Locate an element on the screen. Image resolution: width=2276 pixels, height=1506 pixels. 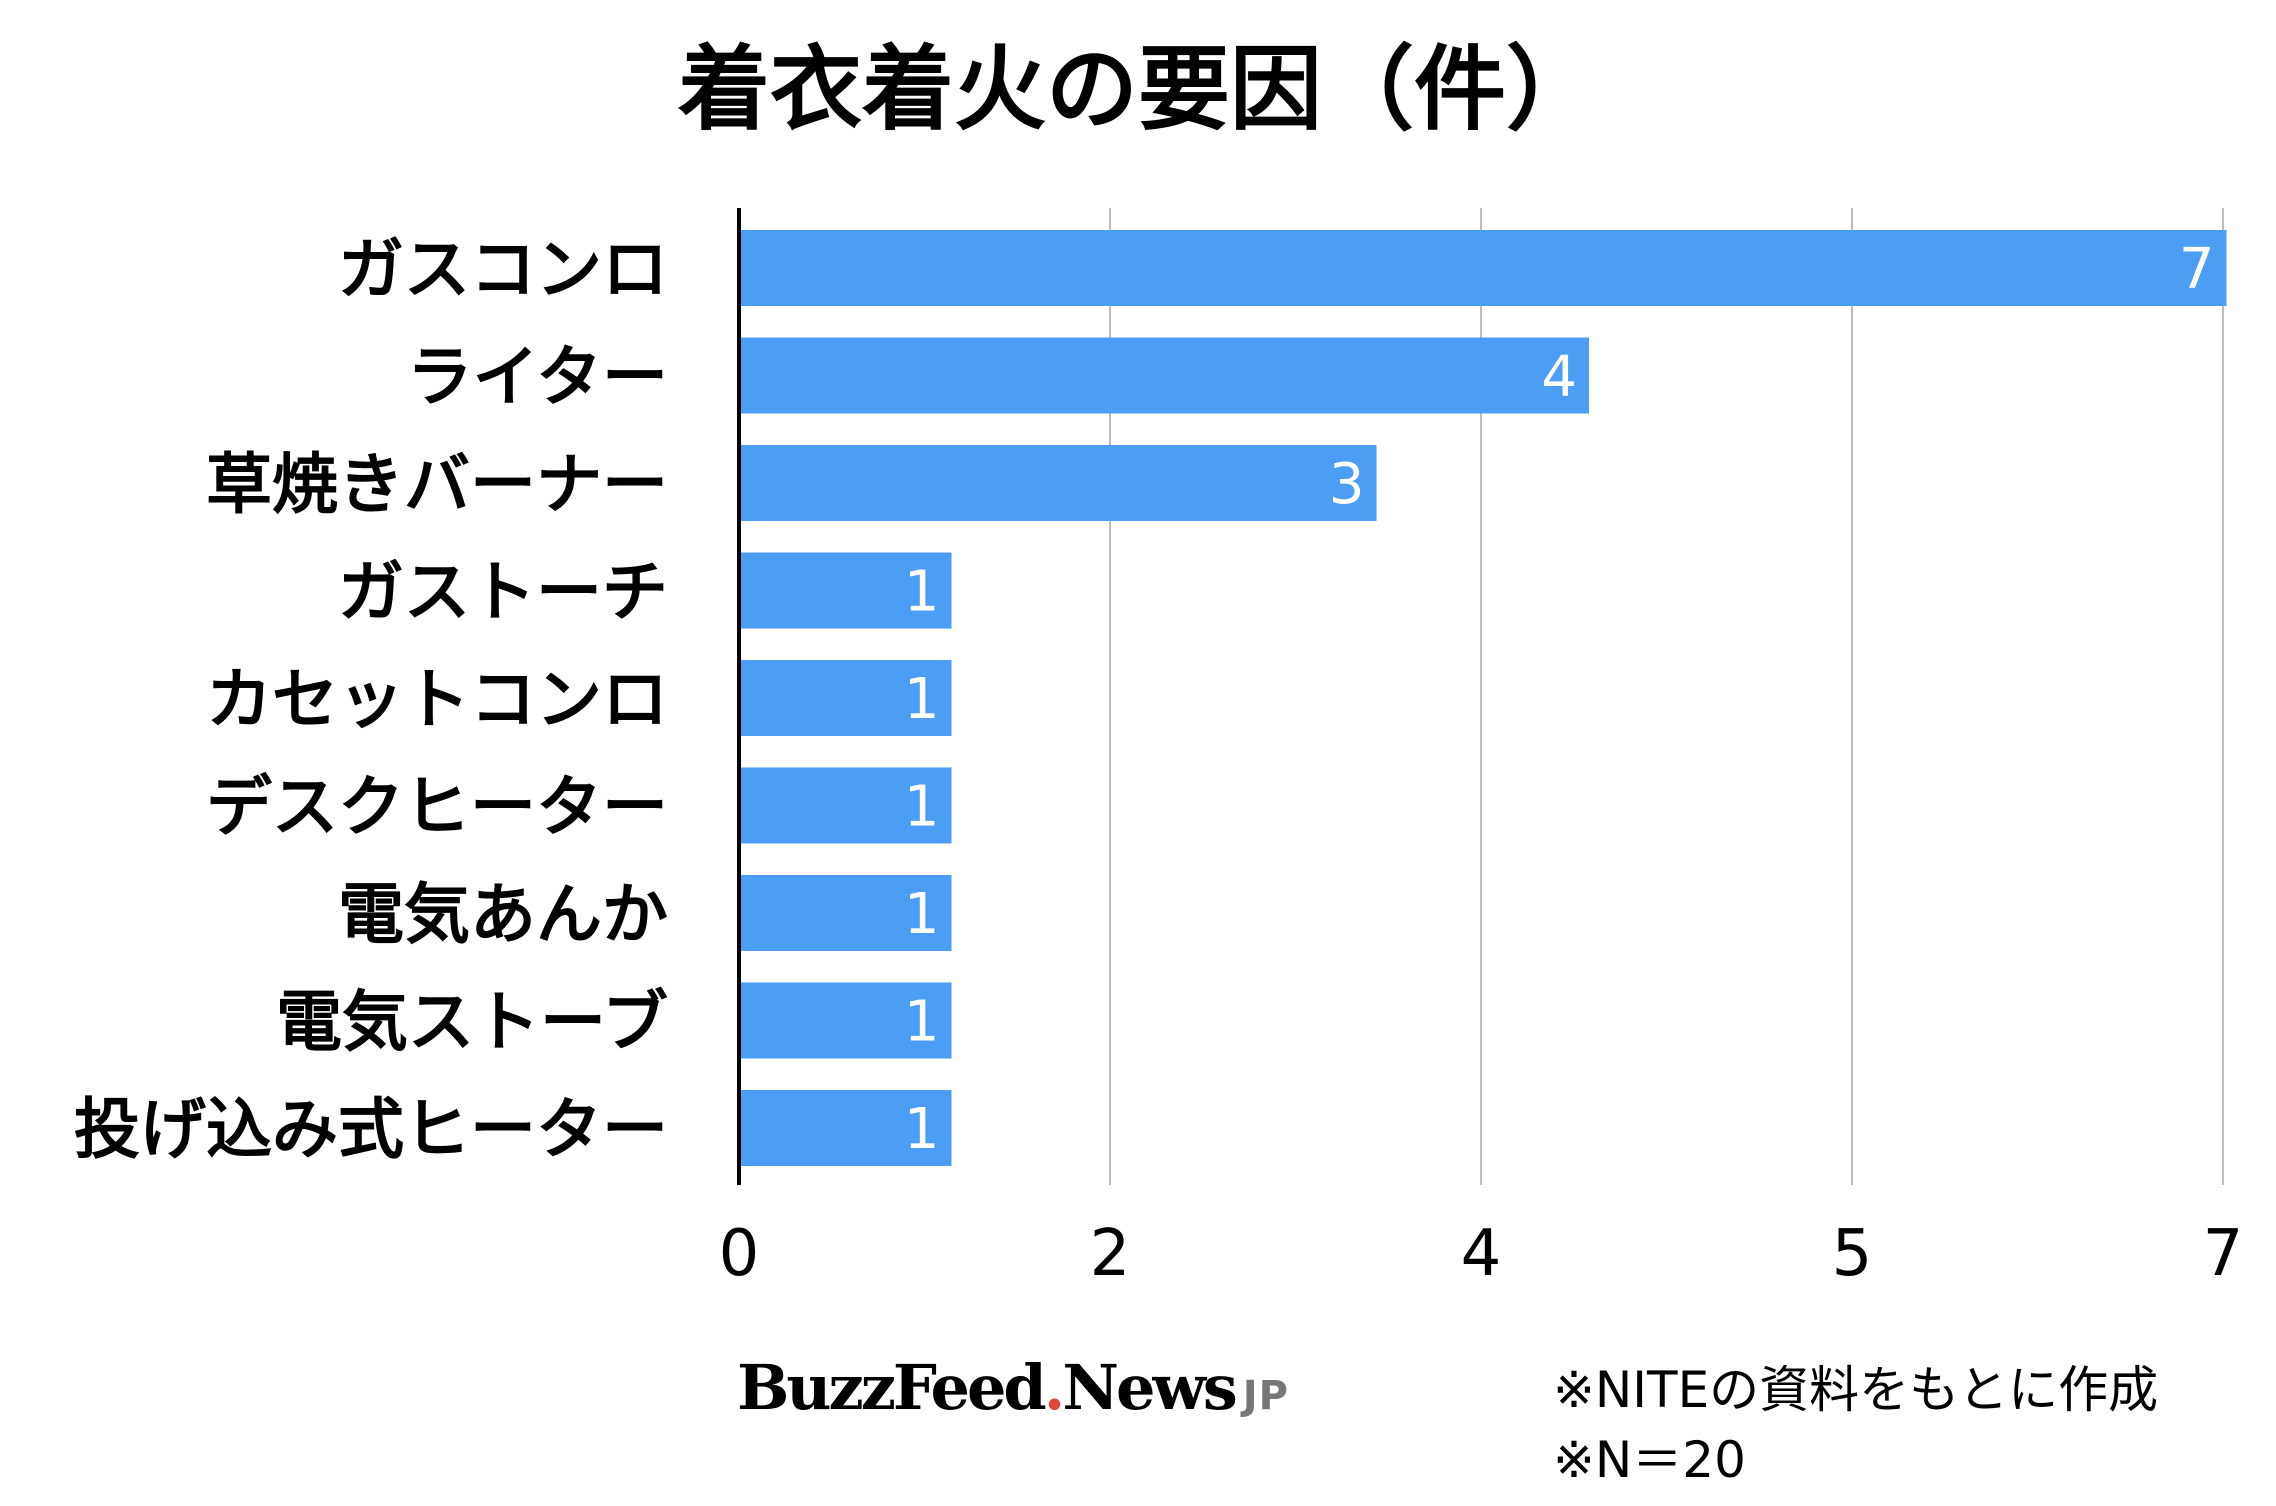
category-label: ガストーチ is located at coordinates (503, 592).